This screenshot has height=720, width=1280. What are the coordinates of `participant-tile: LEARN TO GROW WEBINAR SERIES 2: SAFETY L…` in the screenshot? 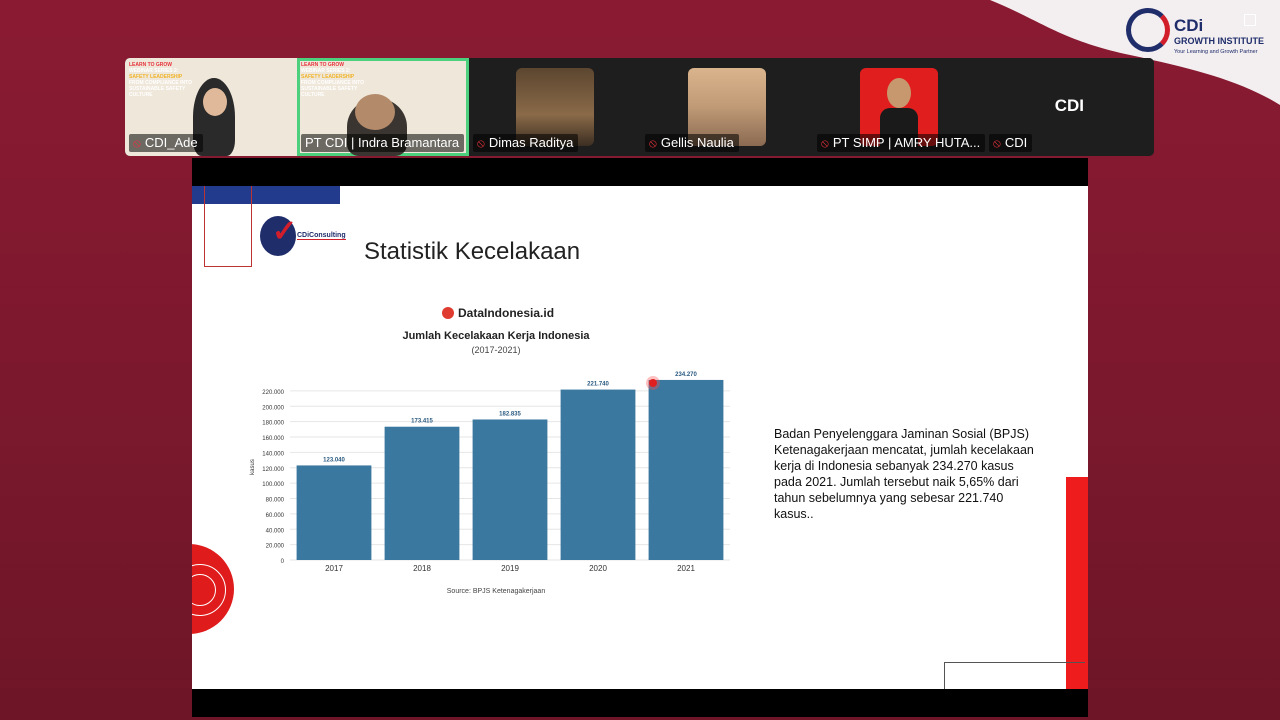 It's located at (211, 107).